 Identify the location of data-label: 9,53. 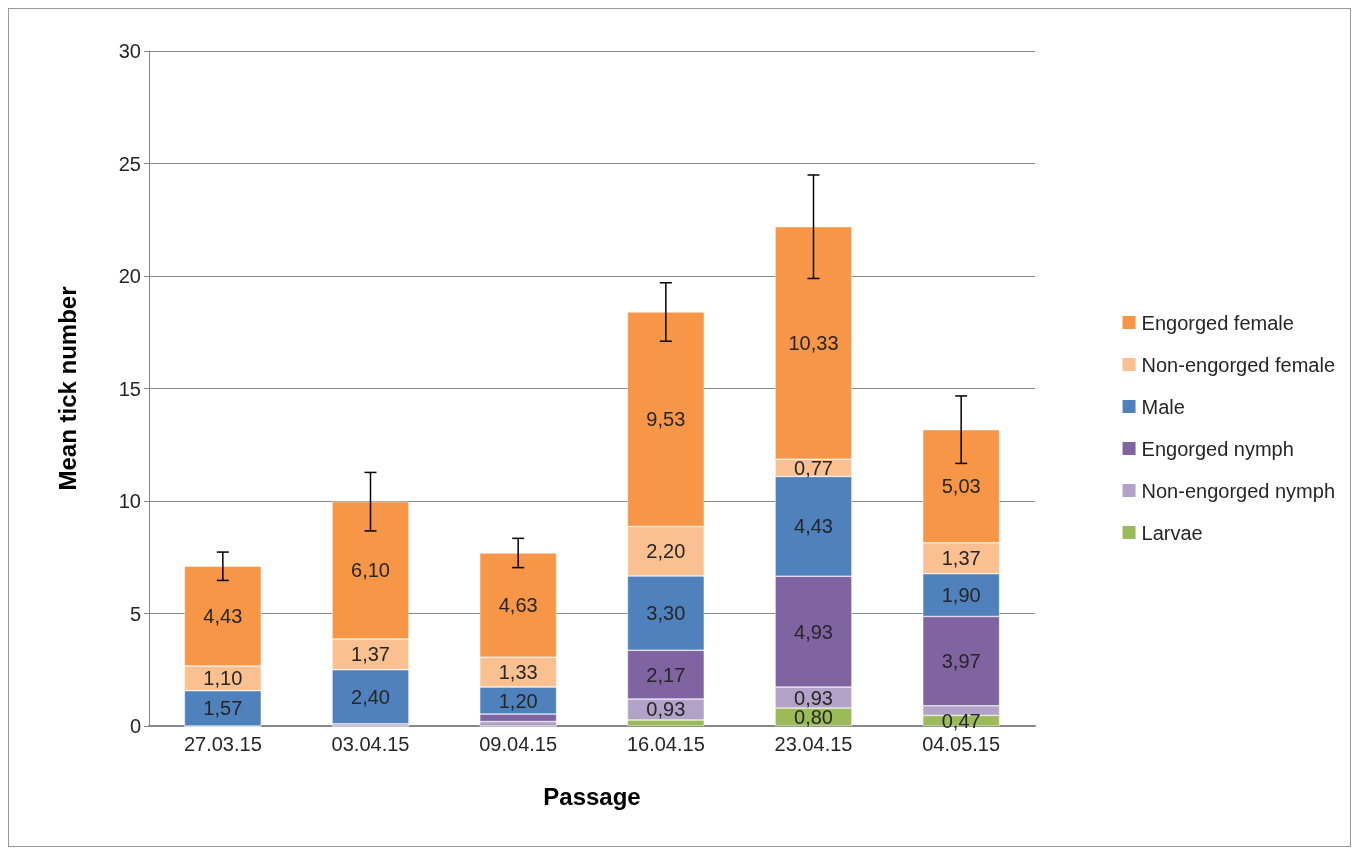
(666, 419).